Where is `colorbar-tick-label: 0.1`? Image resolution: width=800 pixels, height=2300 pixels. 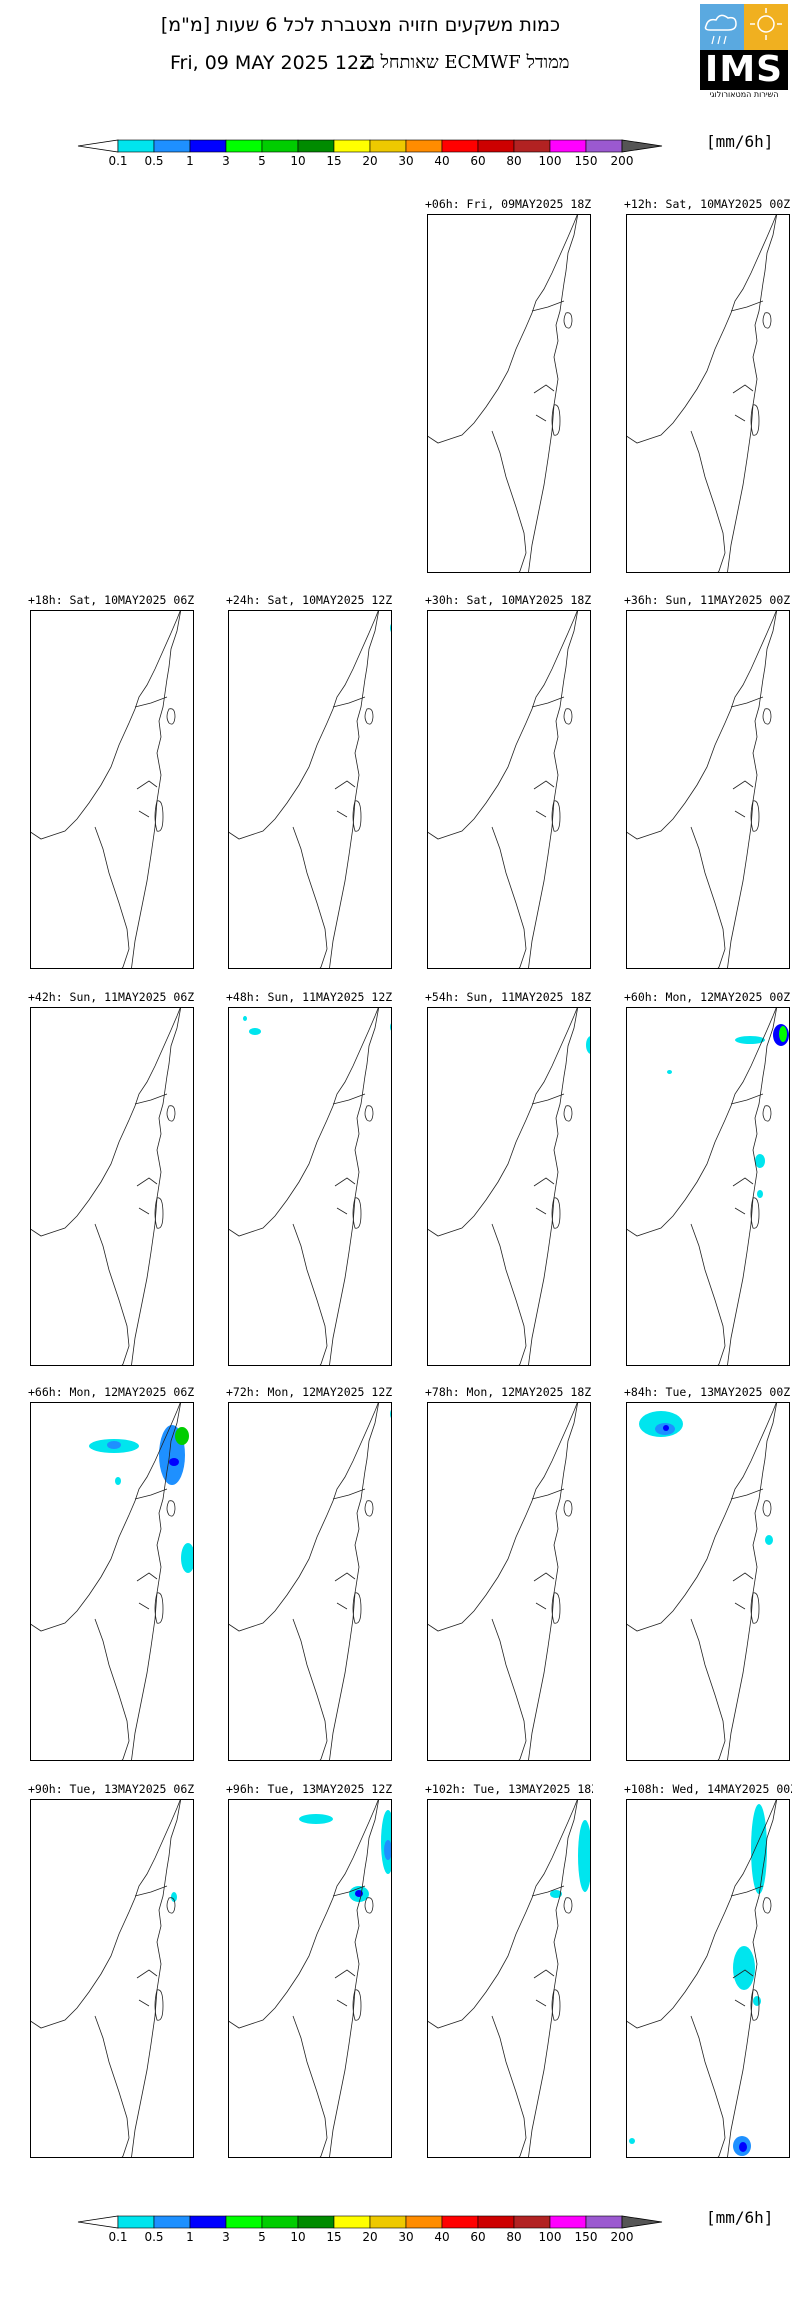
colorbar-tick-label: 0.1 is located at coordinates (118, 161).